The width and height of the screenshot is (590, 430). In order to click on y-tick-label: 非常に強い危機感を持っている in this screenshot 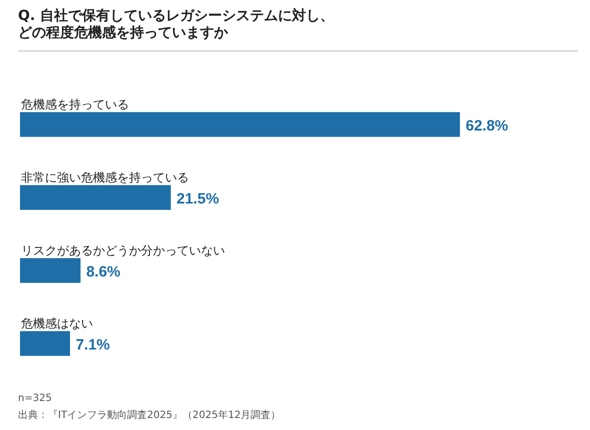, I will do `click(105, 177)`.